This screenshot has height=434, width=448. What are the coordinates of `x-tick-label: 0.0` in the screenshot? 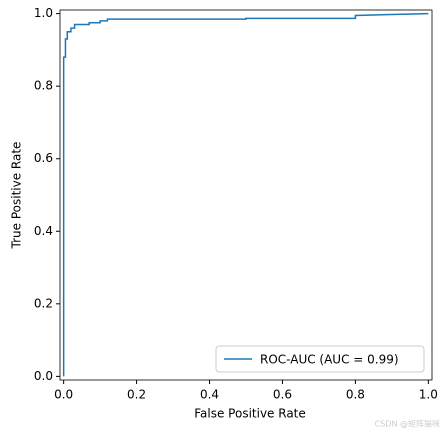 It's located at (63, 395).